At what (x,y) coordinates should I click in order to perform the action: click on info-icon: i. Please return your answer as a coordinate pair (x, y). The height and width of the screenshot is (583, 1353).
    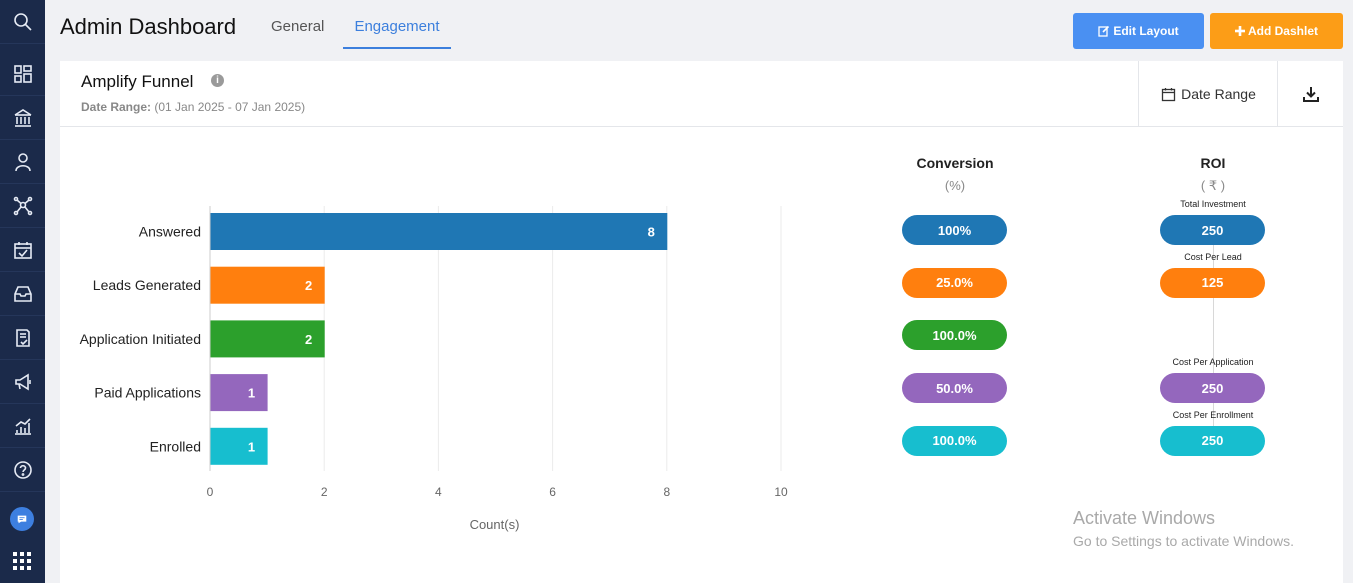
    Looking at the image, I should click on (217, 80).